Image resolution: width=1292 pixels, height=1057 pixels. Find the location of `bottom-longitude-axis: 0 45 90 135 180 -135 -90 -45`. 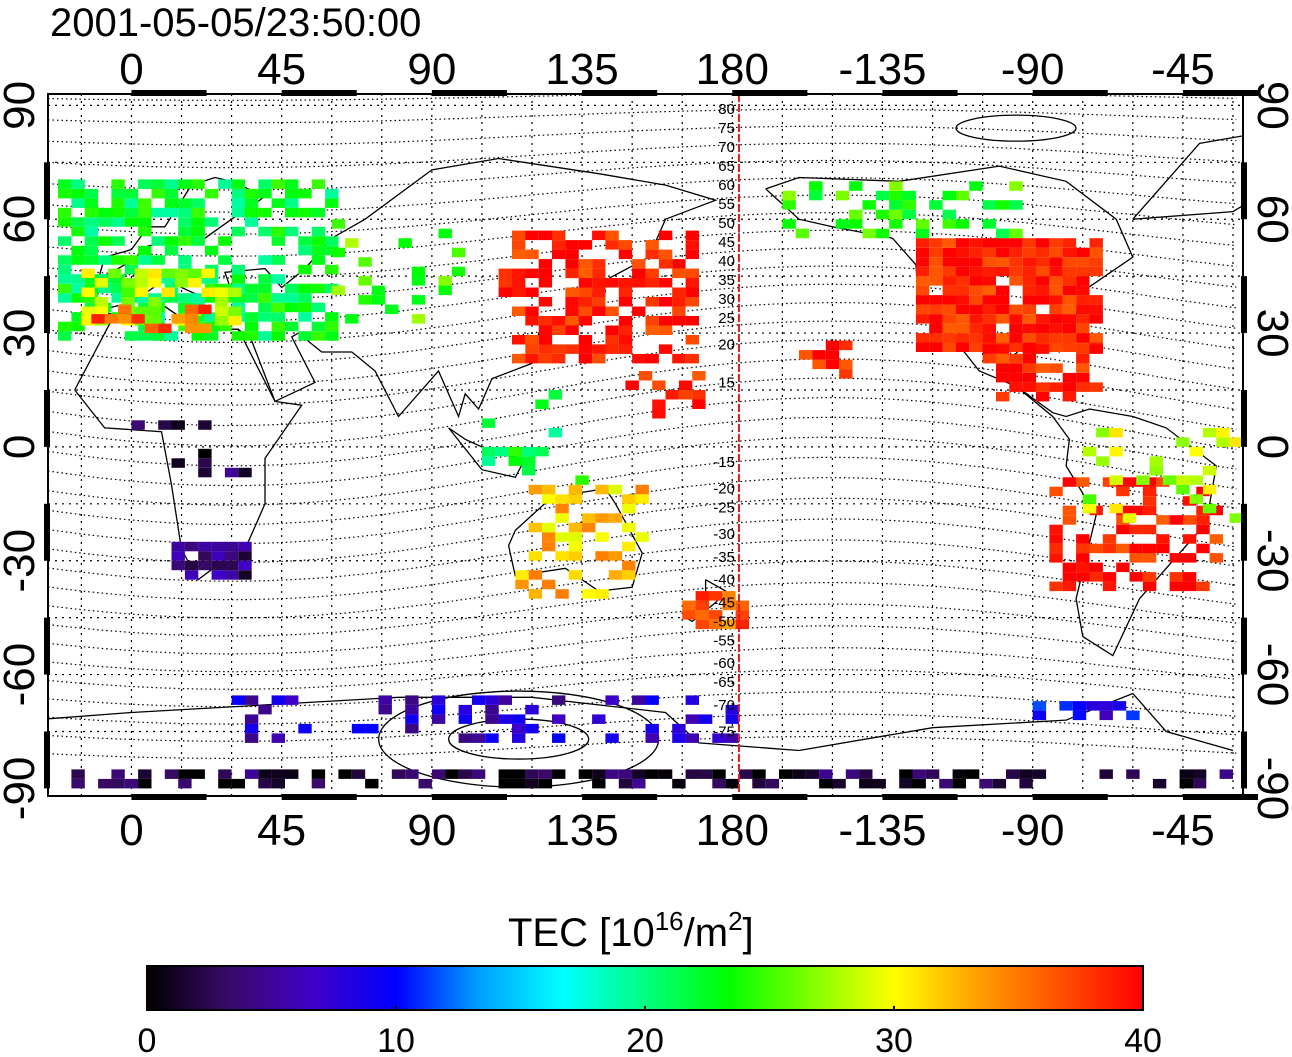

bottom-longitude-axis: 0 45 90 135 180 -135 -90 -45 is located at coordinates (667, 830).